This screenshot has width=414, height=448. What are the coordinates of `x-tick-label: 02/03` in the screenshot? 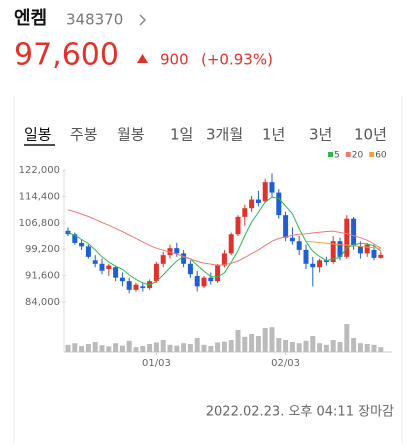 It's located at (285, 363).